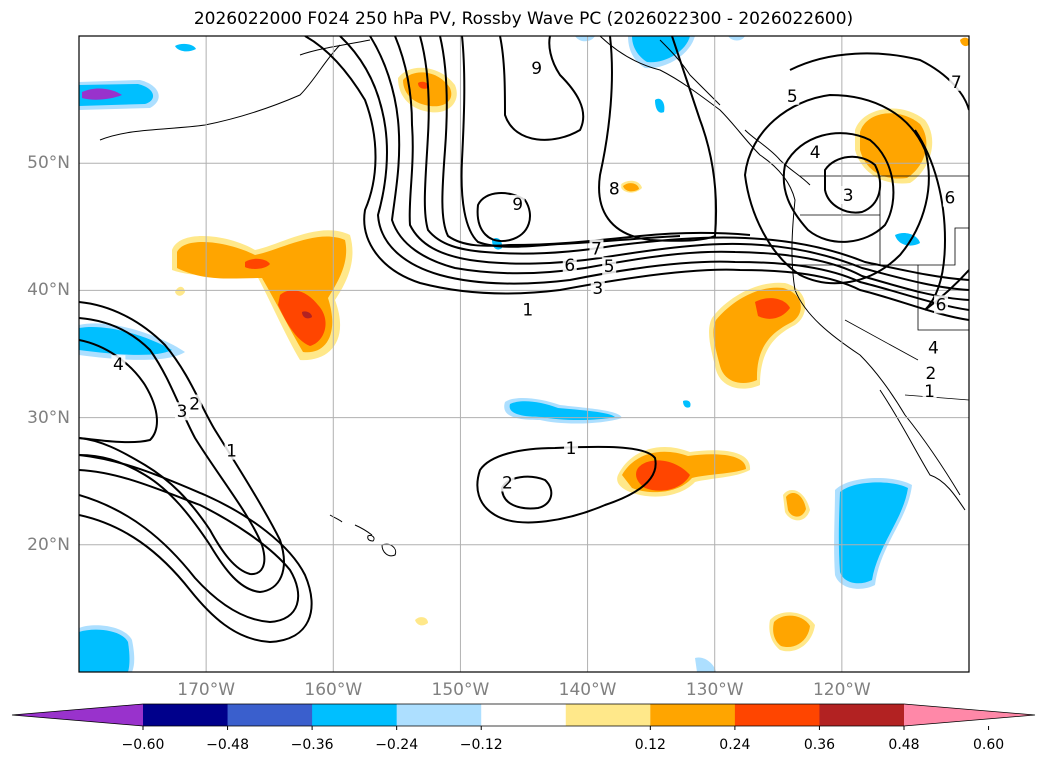 This screenshot has width=1047, height=765. I want to click on colorbar-tick-label: −0.12, so click(481, 745).